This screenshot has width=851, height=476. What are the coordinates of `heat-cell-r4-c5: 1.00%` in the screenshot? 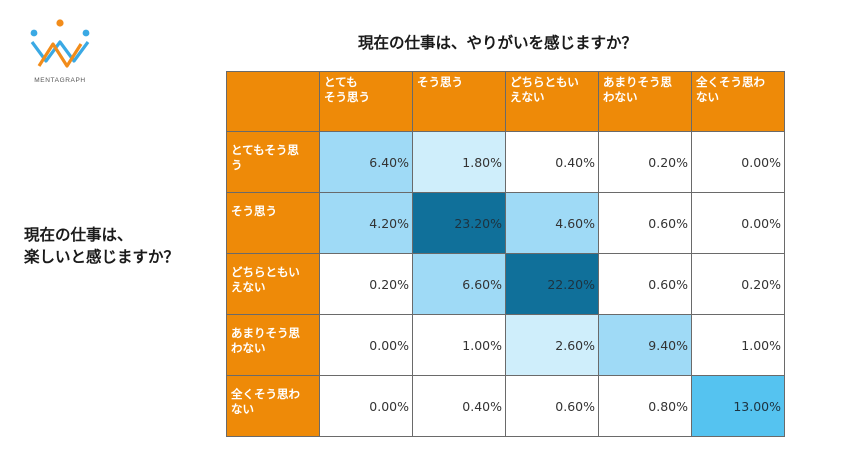 It's located at (738, 345).